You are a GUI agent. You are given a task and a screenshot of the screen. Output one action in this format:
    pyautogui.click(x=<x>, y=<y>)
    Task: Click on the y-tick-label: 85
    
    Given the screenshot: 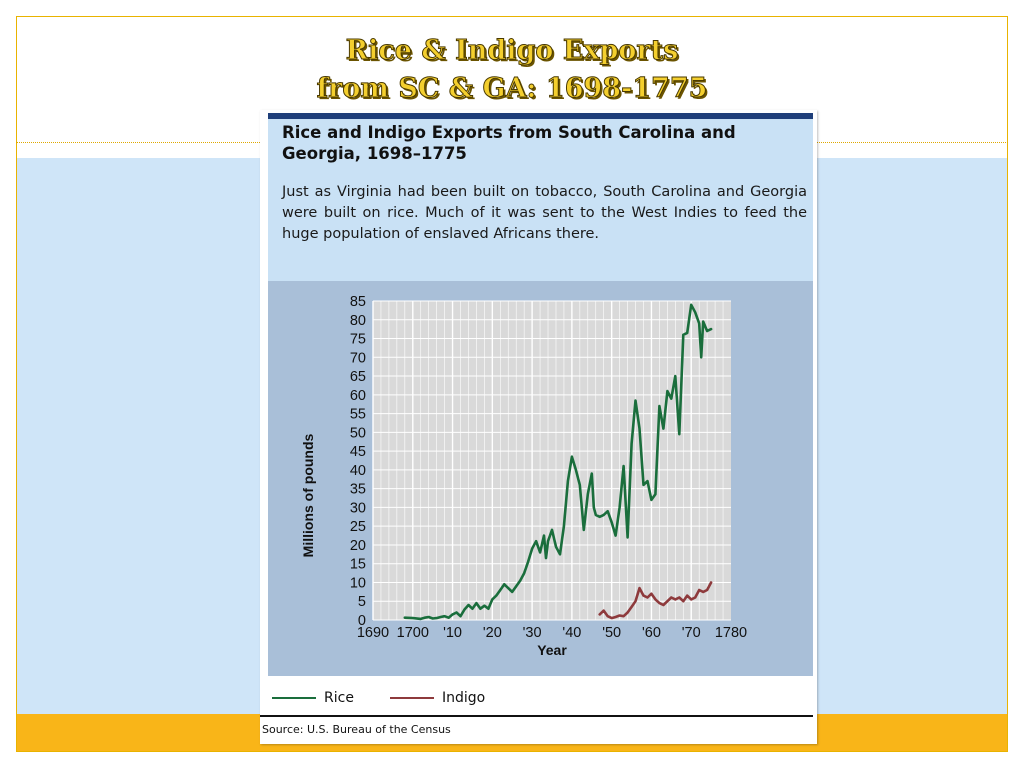 What is the action you would take?
    pyautogui.click(x=358, y=302)
    